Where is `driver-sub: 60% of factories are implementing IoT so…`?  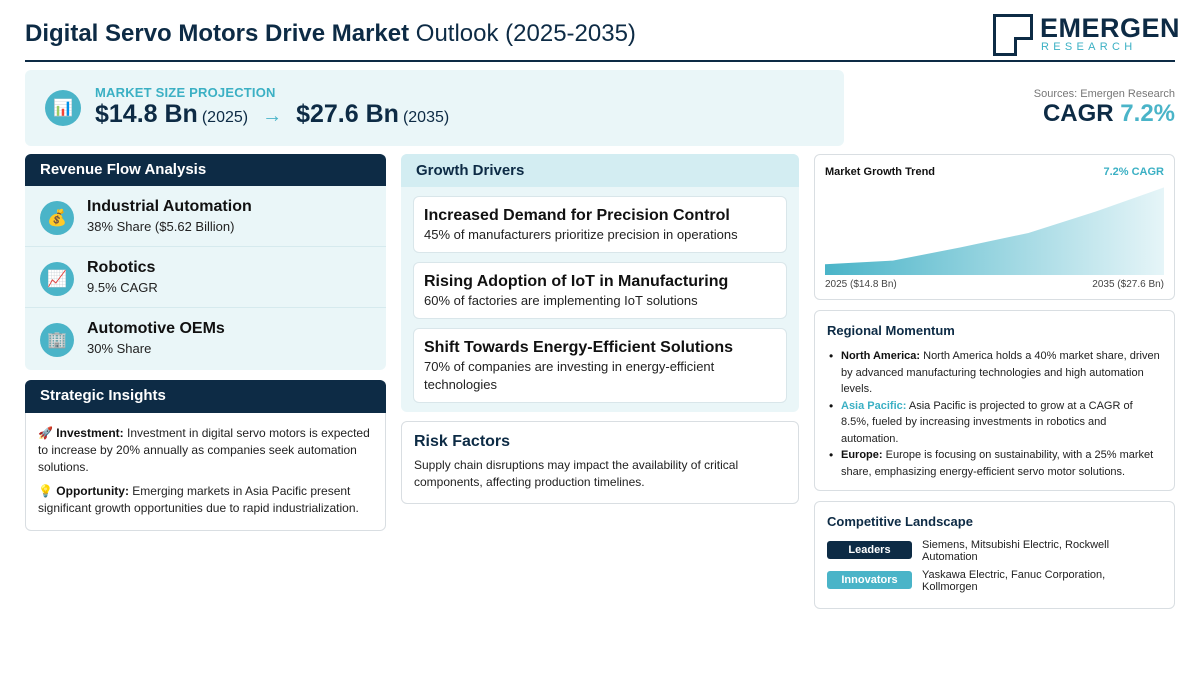 driver-sub: 60% of factories are implementing IoT so… is located at coordinates (561, 300).